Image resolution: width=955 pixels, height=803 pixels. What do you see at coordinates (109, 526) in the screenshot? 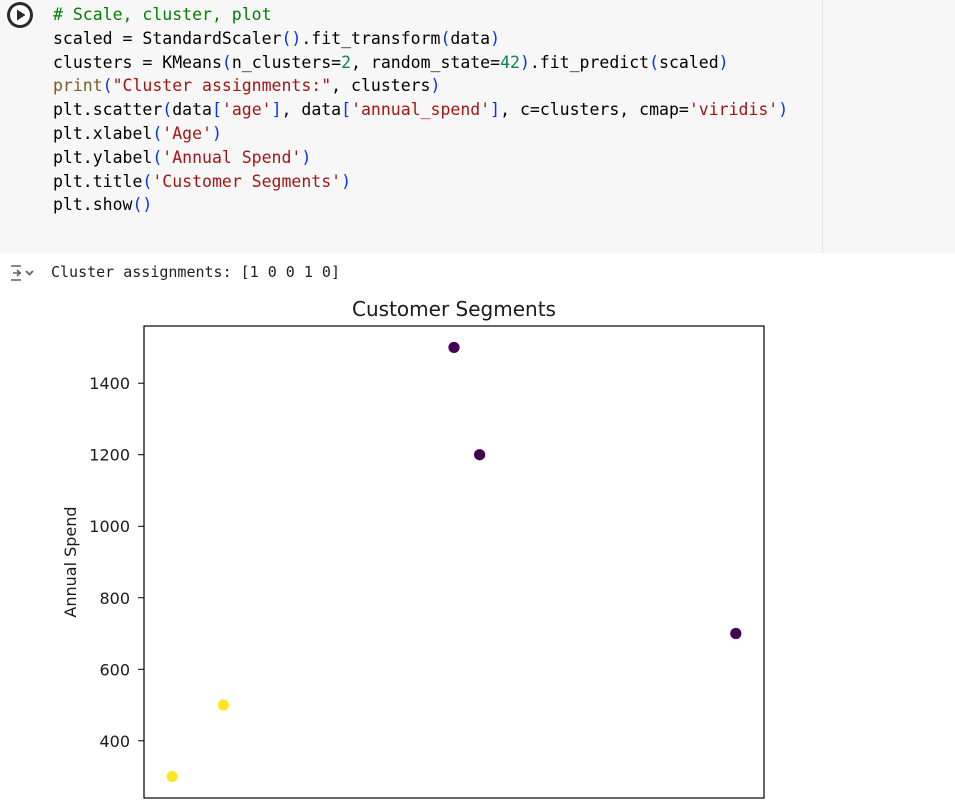
I see `y-tick-label: 1000` at bounding box center [109, 526].